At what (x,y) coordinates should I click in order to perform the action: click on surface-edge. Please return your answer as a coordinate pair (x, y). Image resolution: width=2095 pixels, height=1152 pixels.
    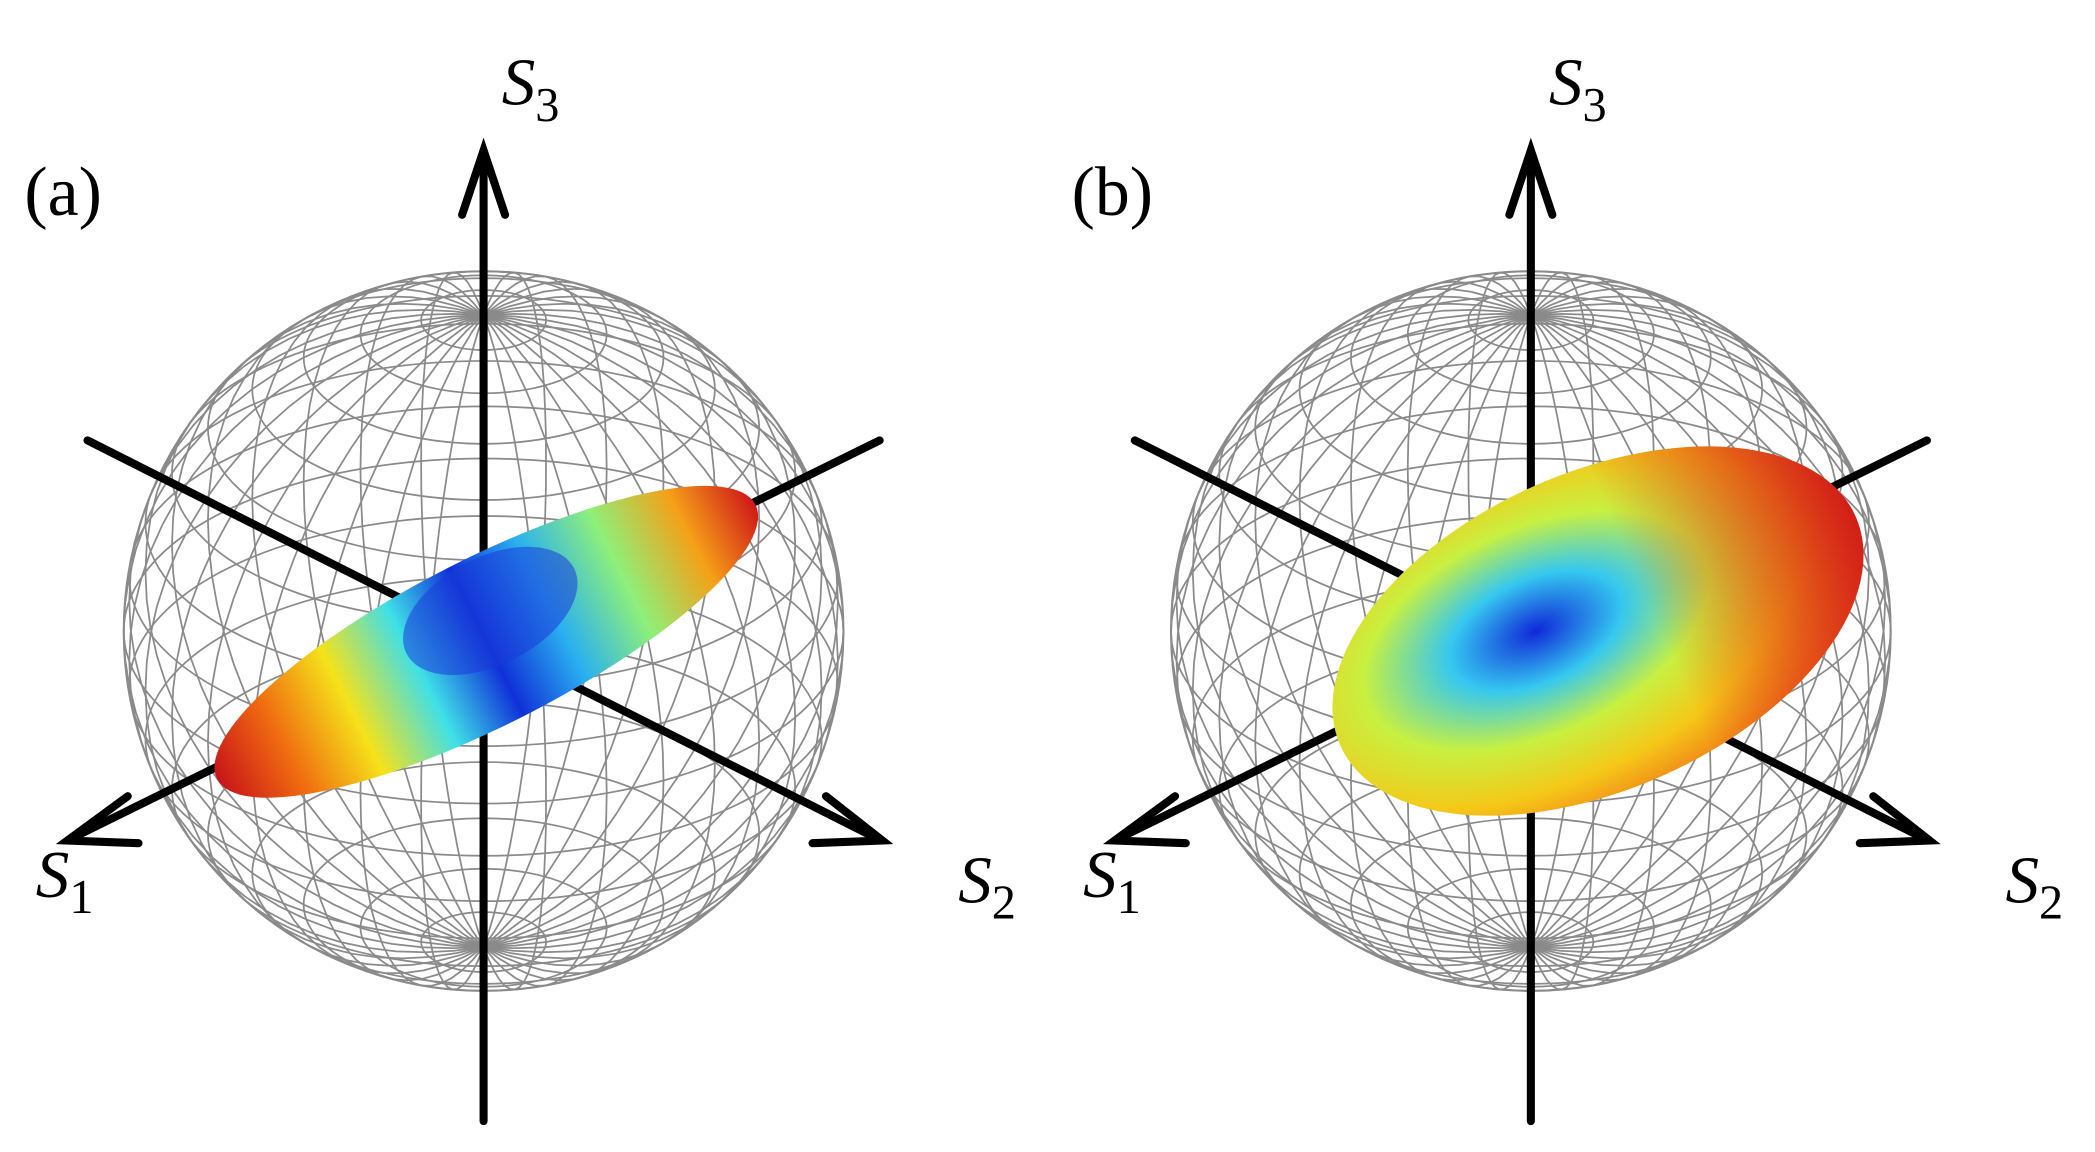
    Looking at the image, I should click on (1598, 631).